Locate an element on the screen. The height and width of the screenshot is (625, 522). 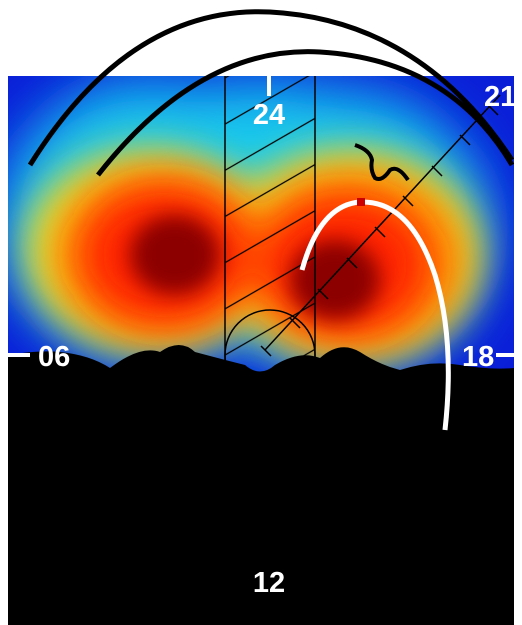
label-24: 24 is located at coordinates (269, 115).